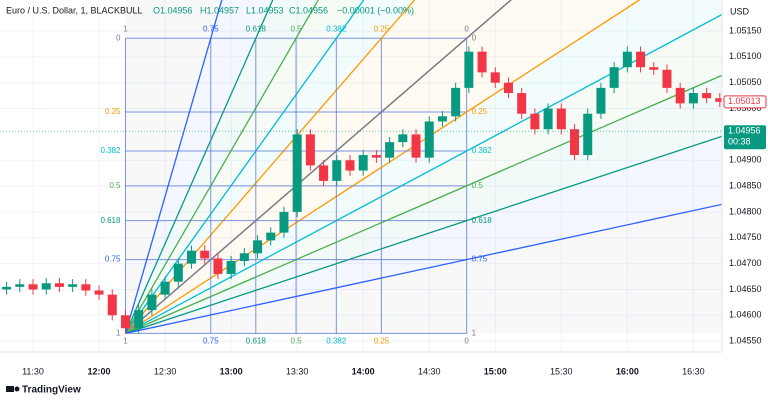 This screenshot has width=768, height=400. Describe the element at coordinates (308, 10) in the screenshot. I see `ohlc-close: C1.04956` at that location.